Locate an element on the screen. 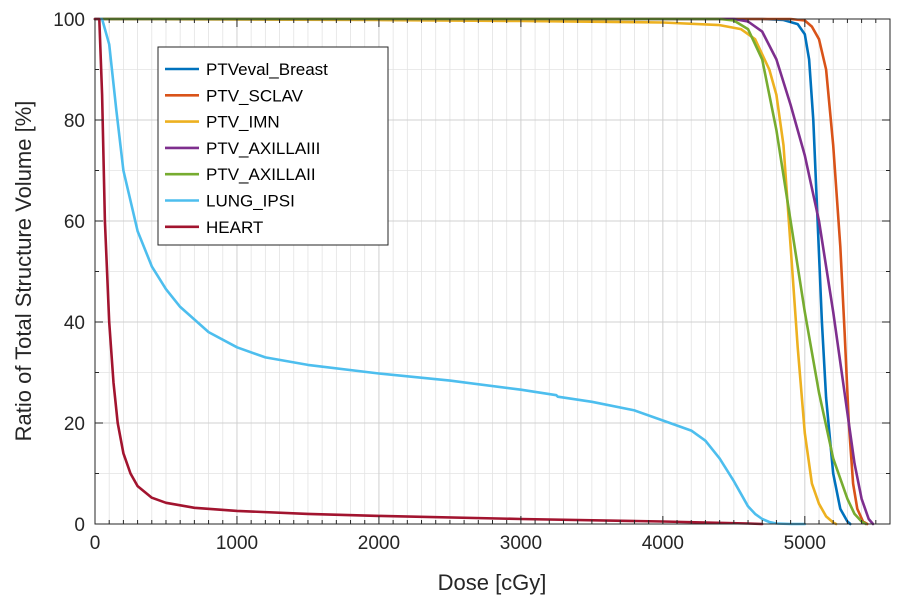  y-tick-label: 20 is located at coordinates (74, 424).